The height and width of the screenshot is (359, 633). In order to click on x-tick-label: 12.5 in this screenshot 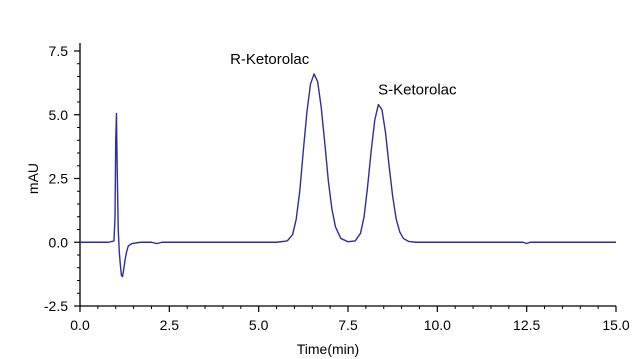, I will do `click(526, 325)`.